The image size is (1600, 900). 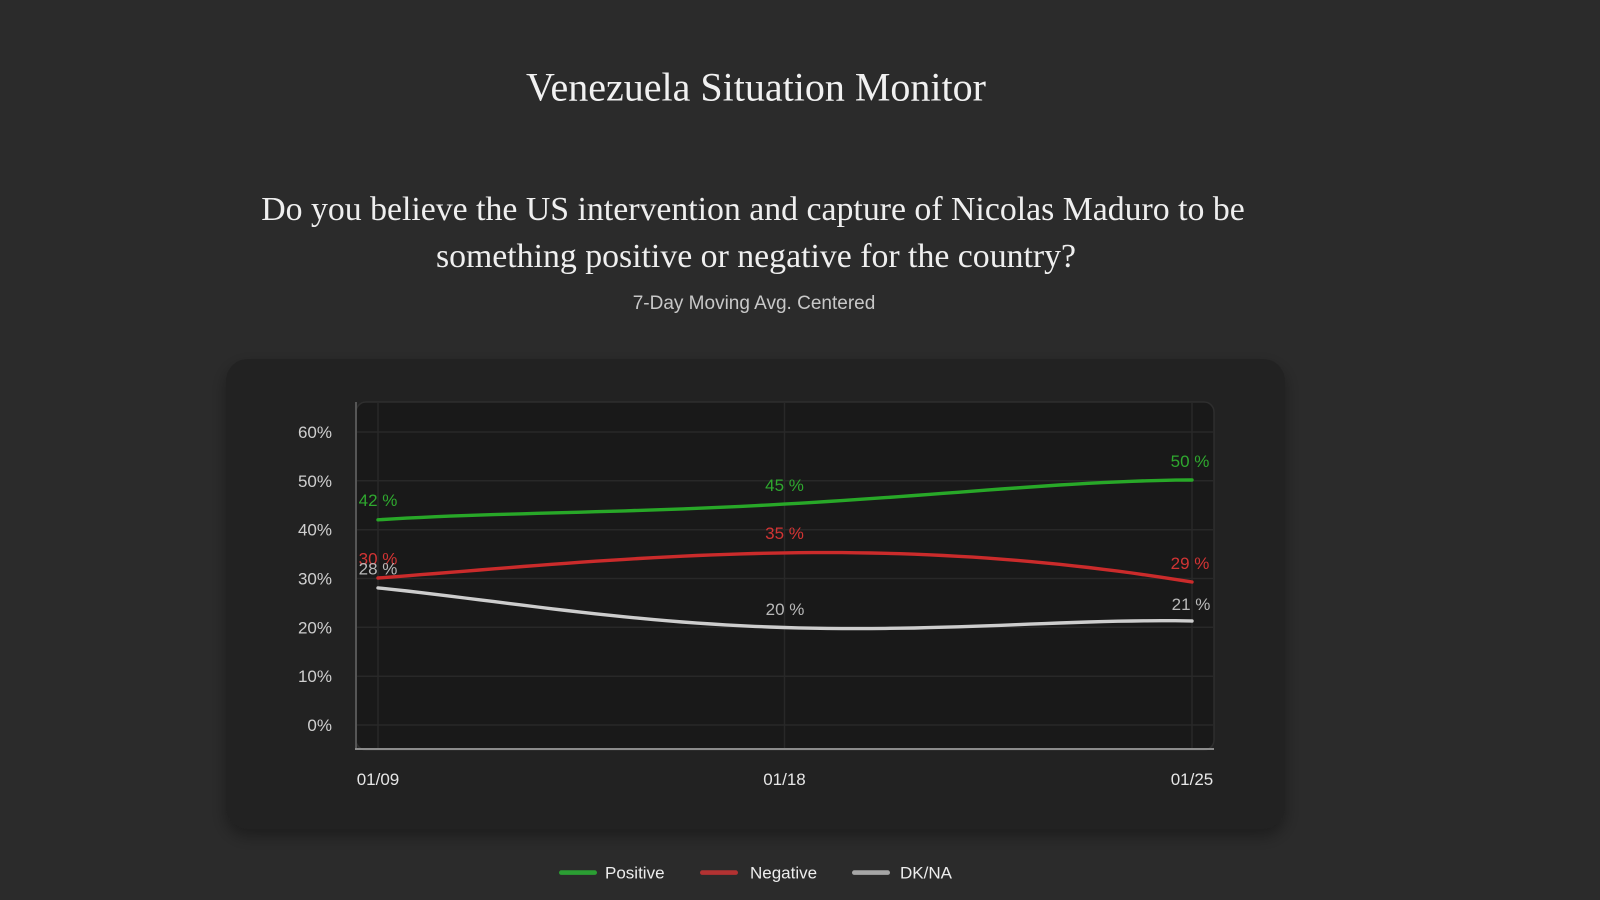 What do you see at coordinates (783, 872) in the screenshot?
I see `svg-text: Negative` at bounding box center [783, 872].